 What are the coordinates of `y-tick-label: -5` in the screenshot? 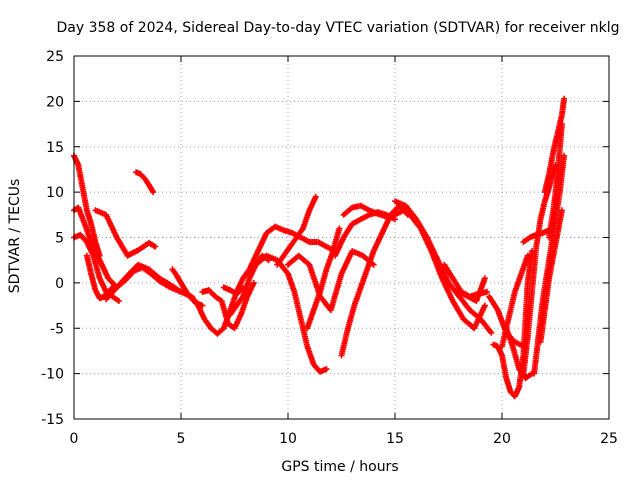 It's located at (57, 329).